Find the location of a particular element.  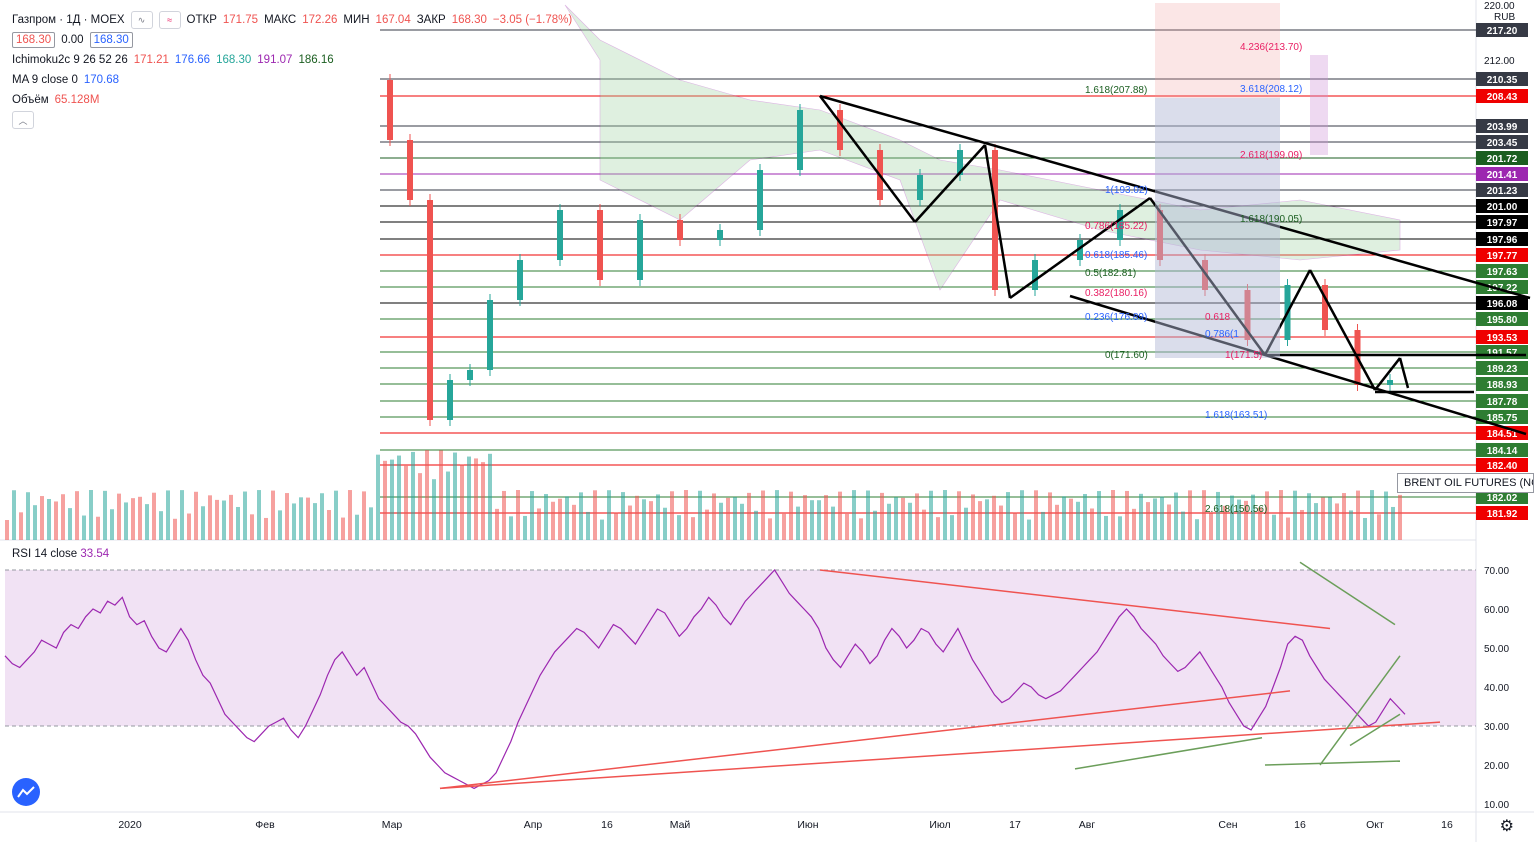

time-tick-label: Апр is located at coordinates (533, 825).